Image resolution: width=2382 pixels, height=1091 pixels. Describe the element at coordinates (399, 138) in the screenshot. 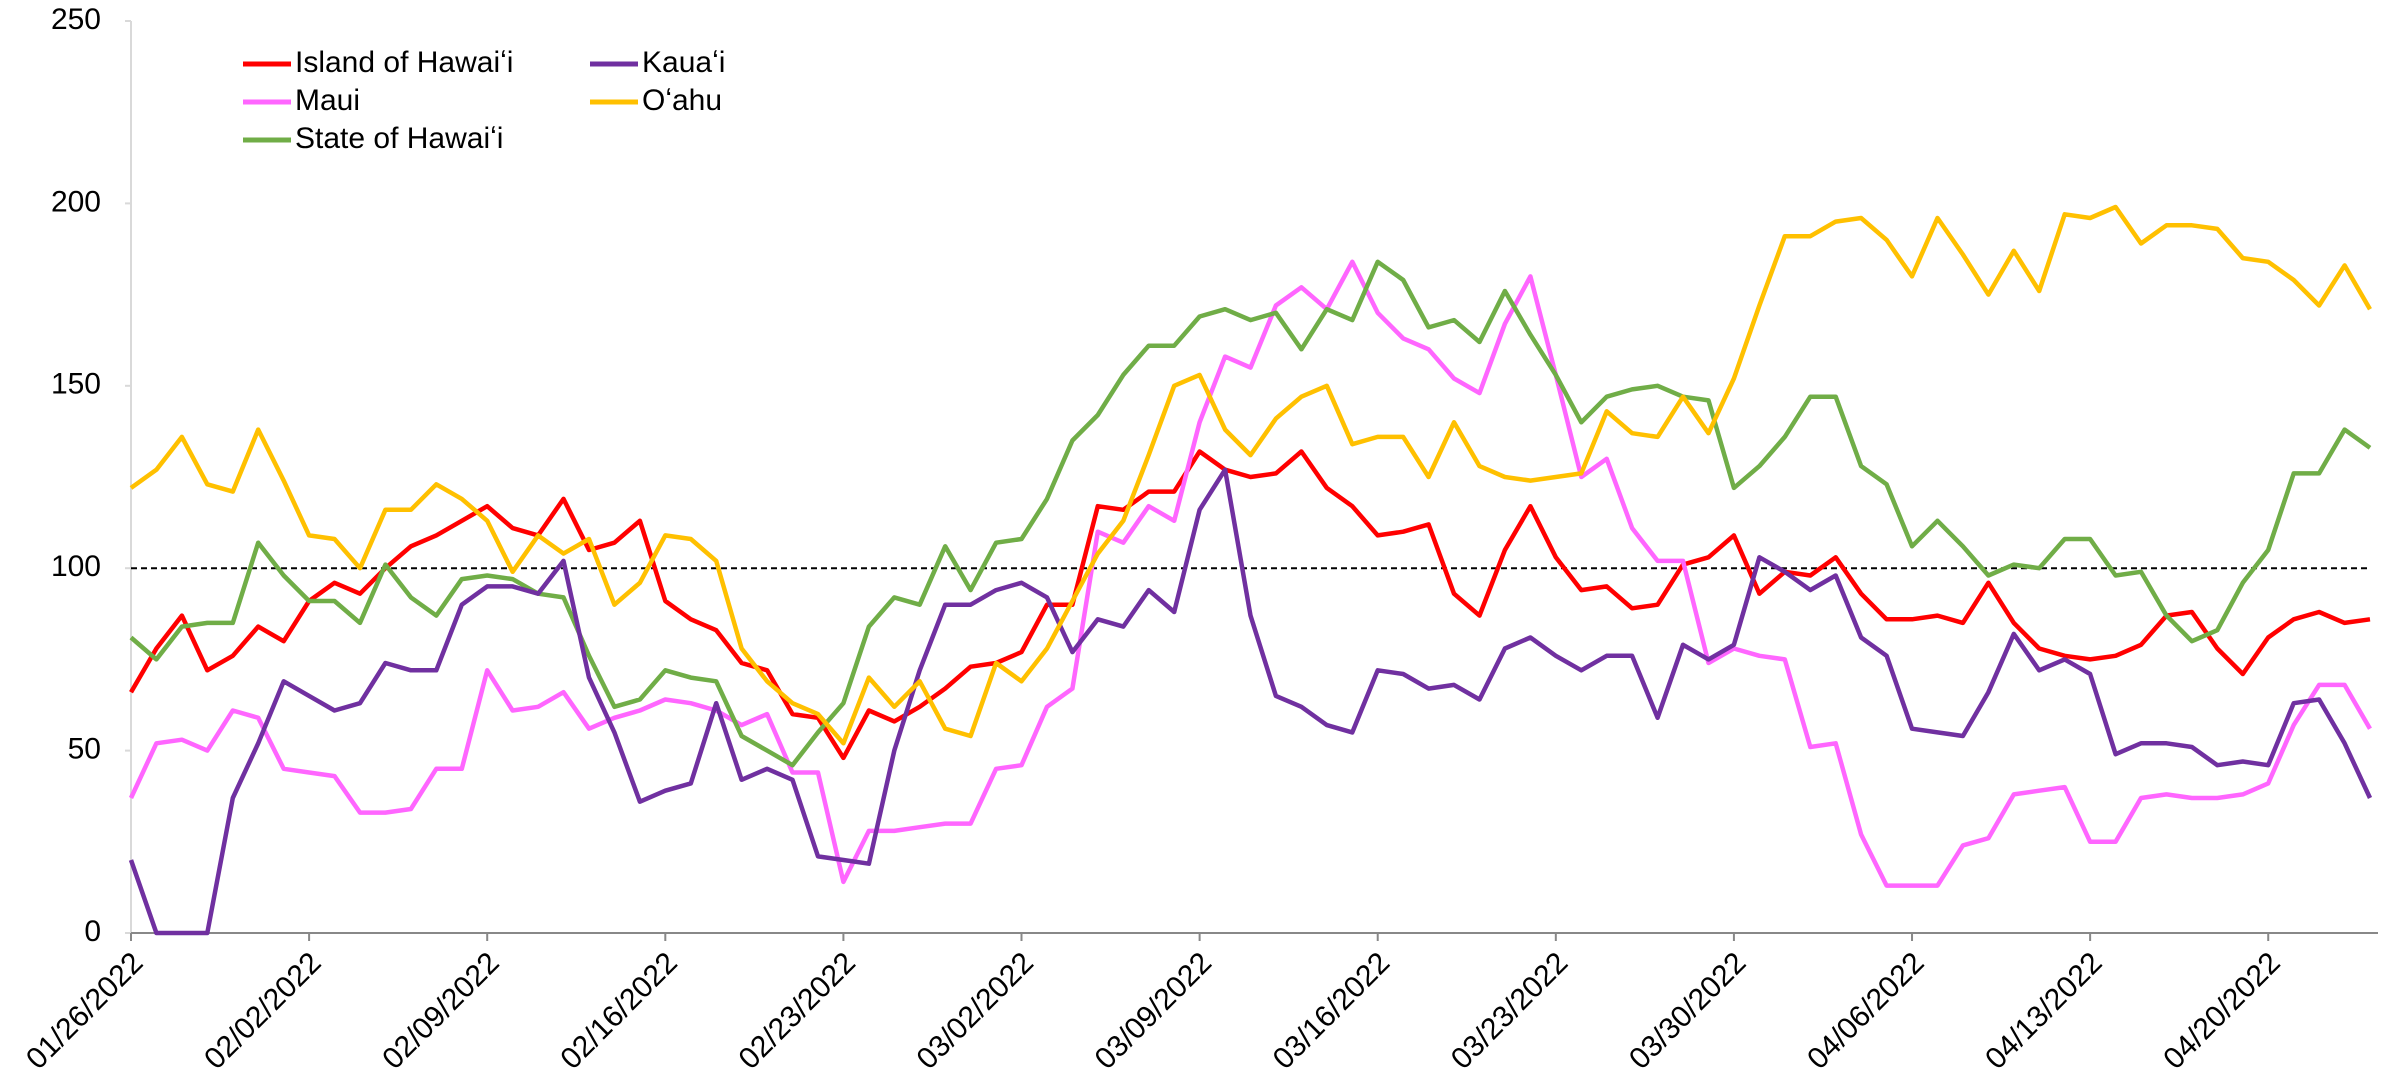

I see `legend-label: State of Hawaiʻi` at that location.